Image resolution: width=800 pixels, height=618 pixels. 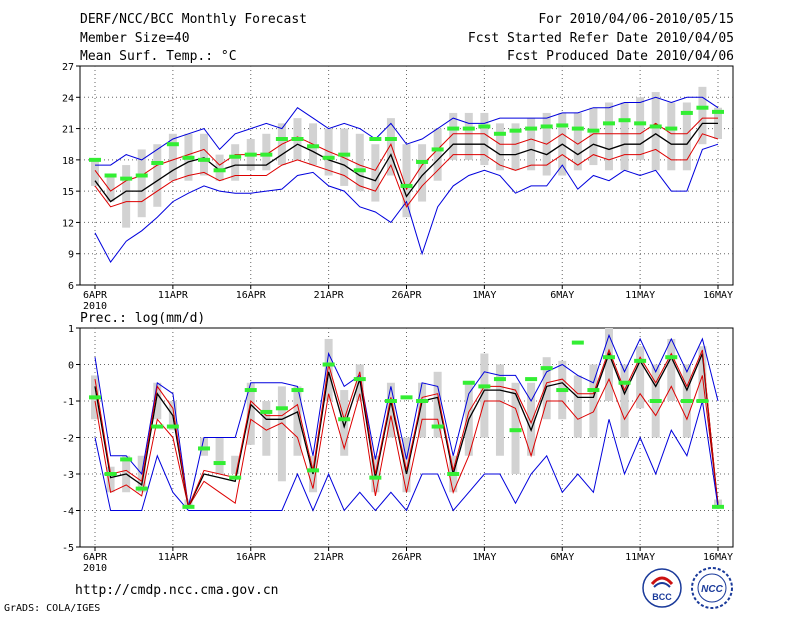 What do you see at coordinates (68, 98) in the screenshot?
I see `y-tick-label: 24` at bounding box center [68, 98].